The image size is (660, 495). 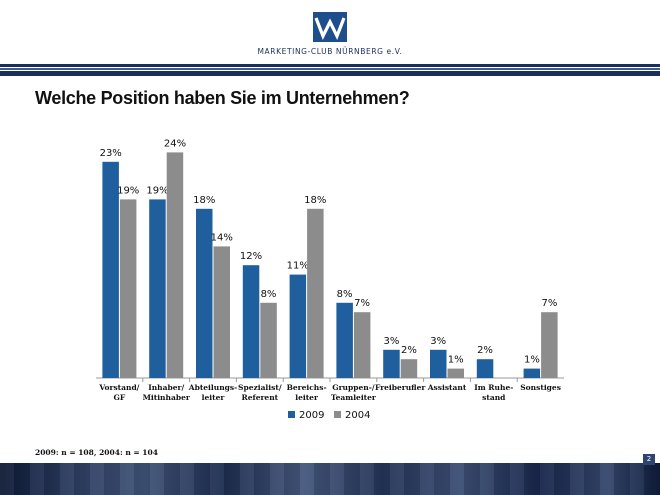 What do you see at coordinates (532, 360) in the screenshot?
I see `data-label-2009-9: 1%` at bounding box center [532, 360].